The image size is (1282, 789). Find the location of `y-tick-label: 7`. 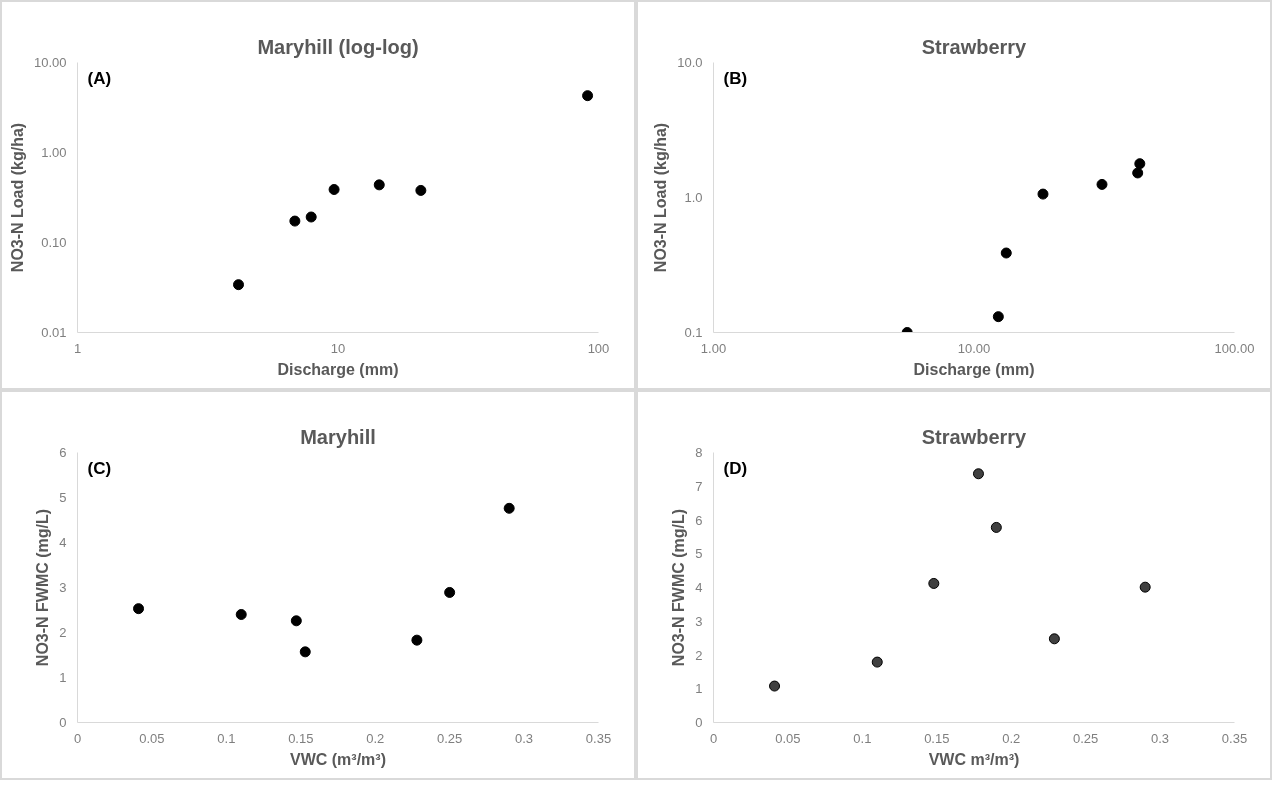

y-tick-label: 7 is located at coordinates (699, 486).